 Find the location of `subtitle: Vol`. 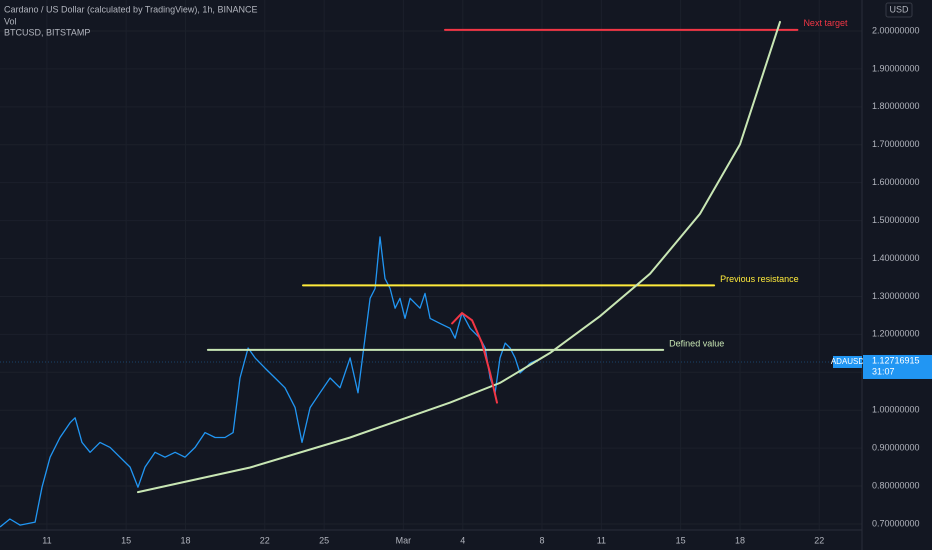

subtitle: Vol is located at coordinates (10, 21).